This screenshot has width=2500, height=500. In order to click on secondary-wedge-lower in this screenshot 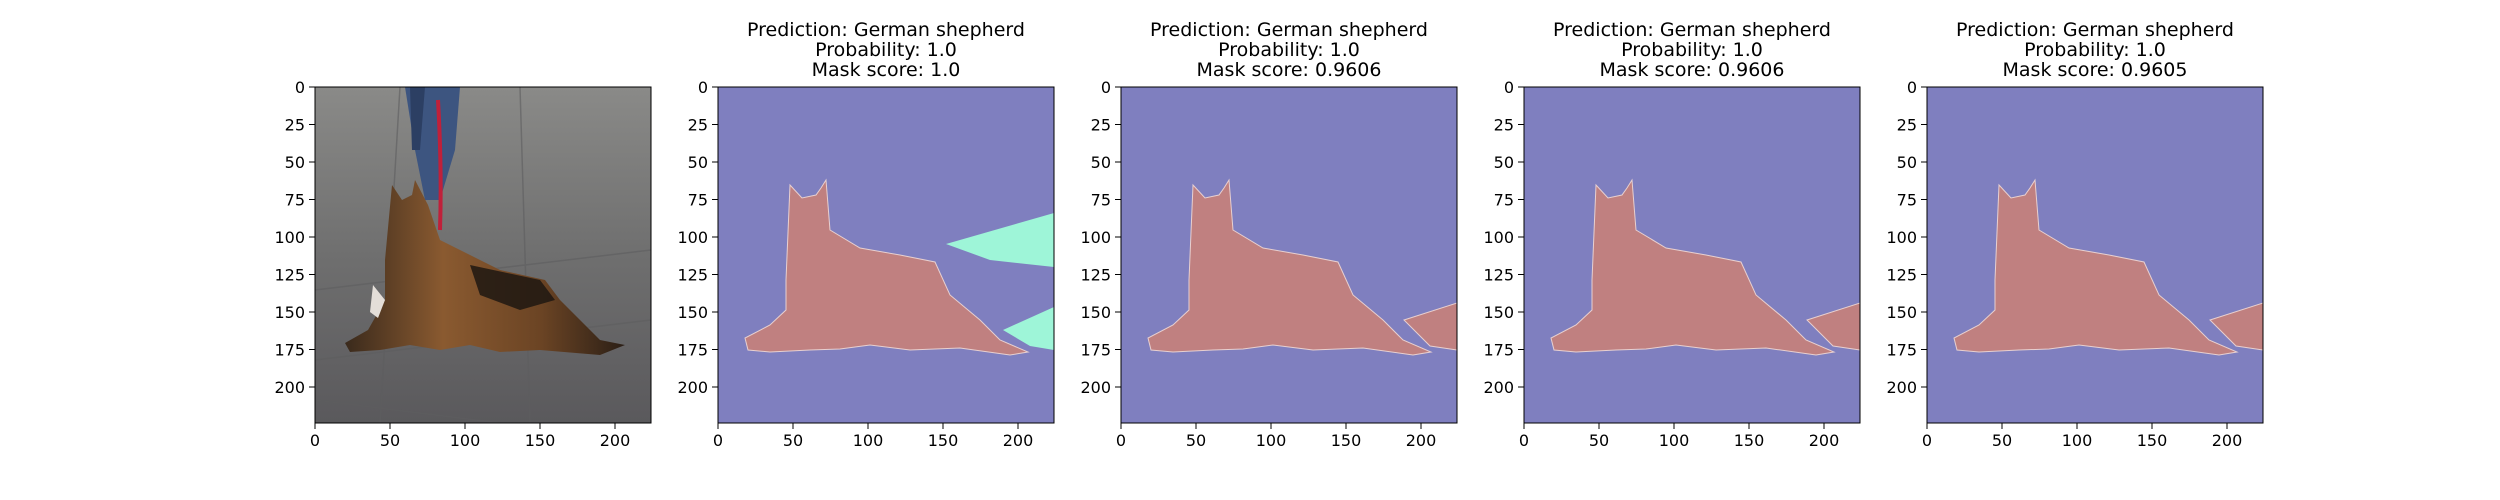, I will do `click(1028, 328)`.